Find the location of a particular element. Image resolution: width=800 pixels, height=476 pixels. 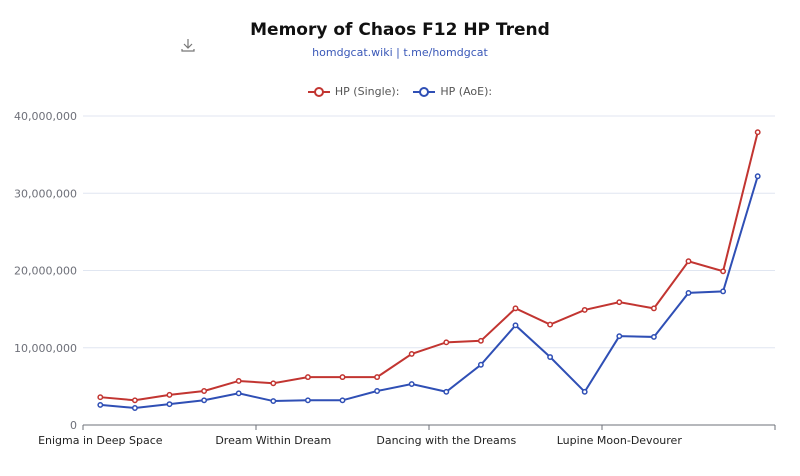

legend-item-single: HP (Single): is located at coordinates (353, 91).